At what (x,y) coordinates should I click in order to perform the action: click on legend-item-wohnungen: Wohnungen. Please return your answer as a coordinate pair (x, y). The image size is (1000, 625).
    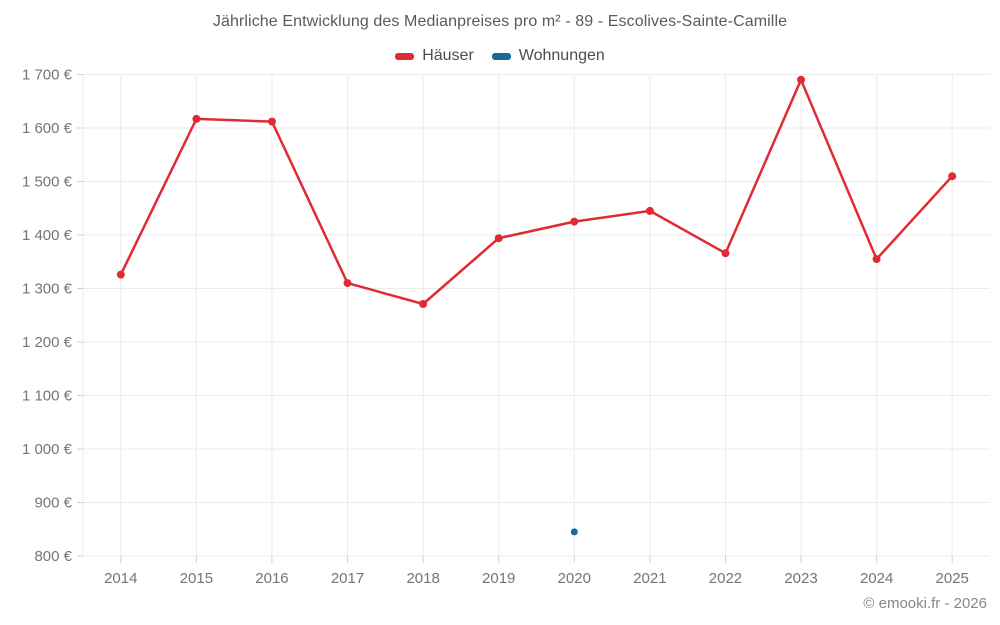
    Looking at the image, I should click on (548, 56).